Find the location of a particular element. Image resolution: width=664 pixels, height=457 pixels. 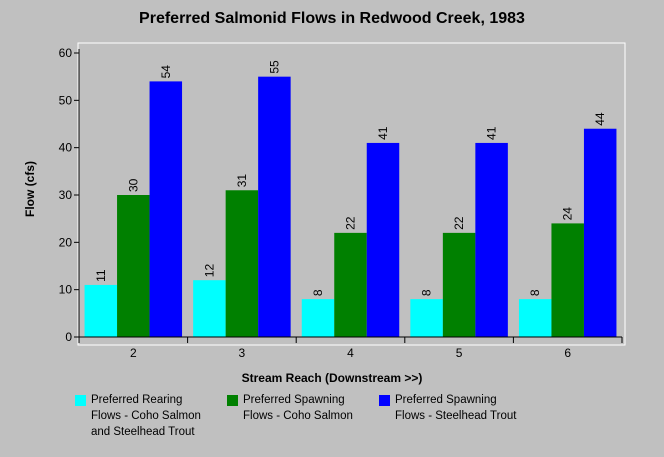

legend-label: Preferred Spawning Flows - Coho Salmon is located at coordinates (298, 408).